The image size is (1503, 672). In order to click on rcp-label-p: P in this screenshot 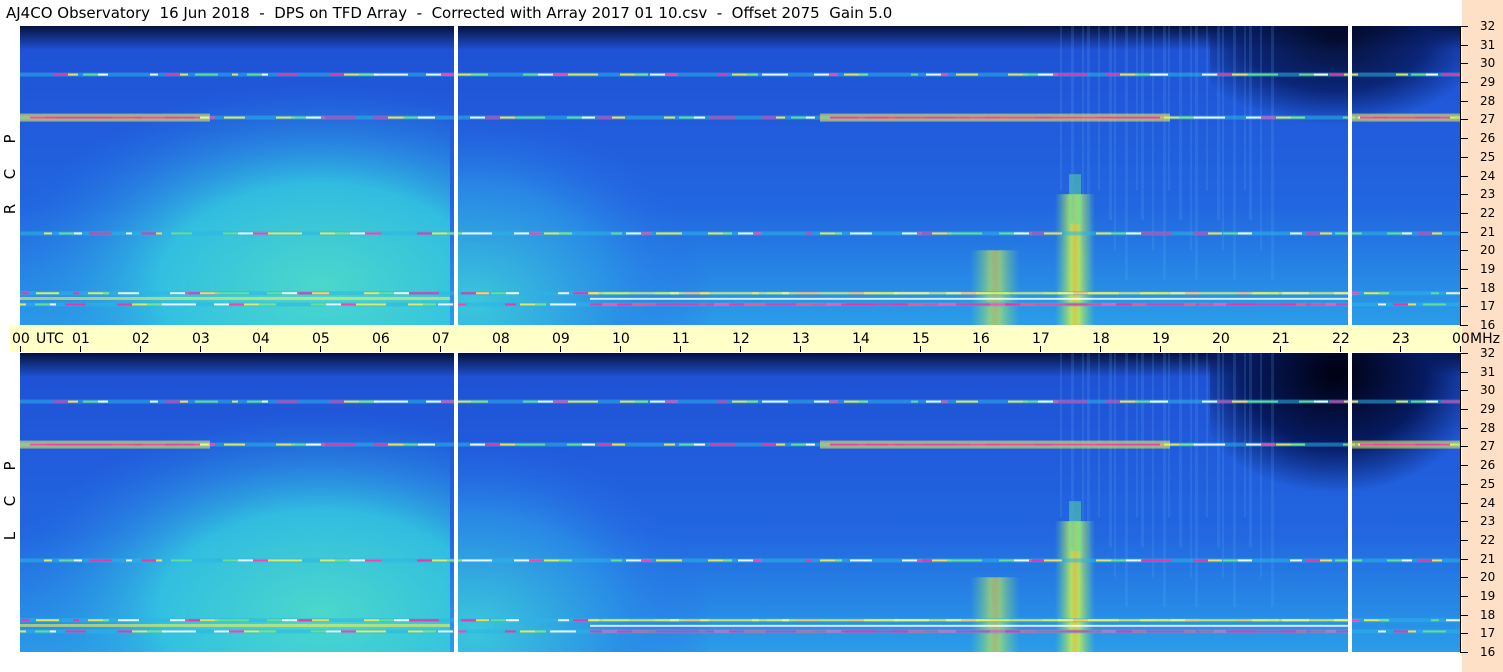, I will do `click(10, 139)`.